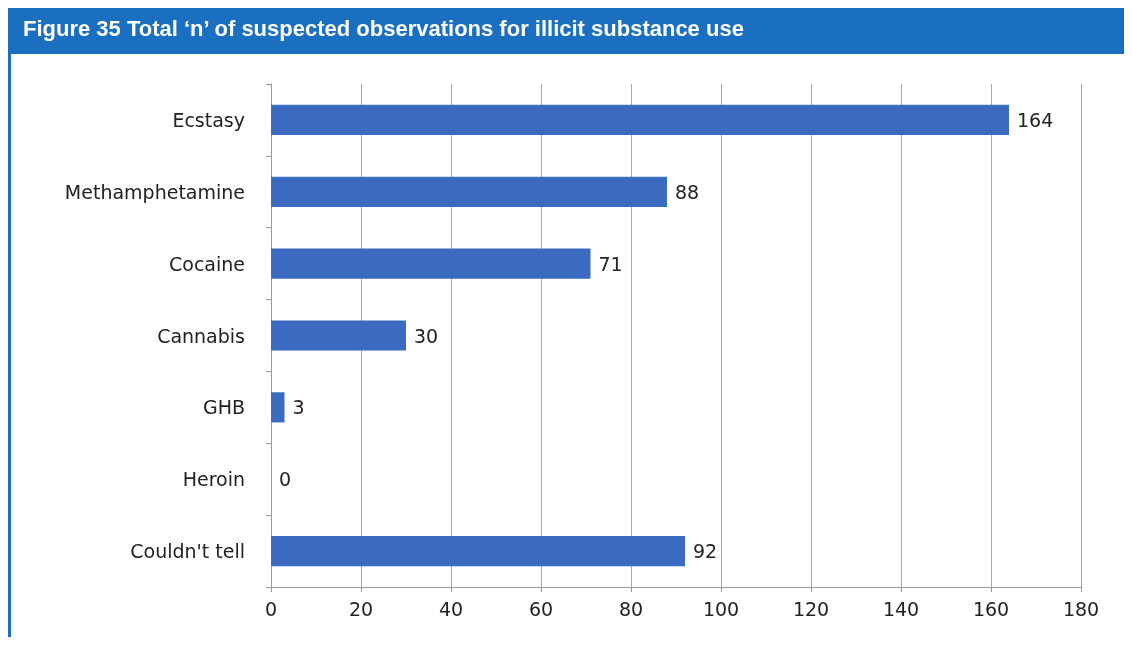 The height and width of the screenshot is (645, 1132). Describe the element at coordinates (901, 608) in the screenshot. I see `x-tick-label: 140` at that location.